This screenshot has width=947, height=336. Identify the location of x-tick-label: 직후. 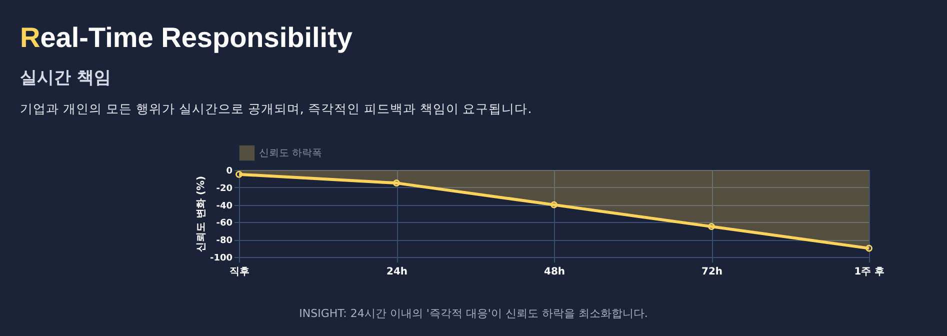
(240, 272).